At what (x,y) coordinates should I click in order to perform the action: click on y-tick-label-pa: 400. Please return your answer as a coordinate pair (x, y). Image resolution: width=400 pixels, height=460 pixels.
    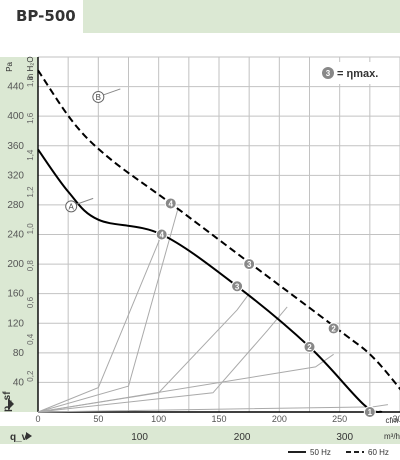
    Looking at the image, I should click on (15, 116).